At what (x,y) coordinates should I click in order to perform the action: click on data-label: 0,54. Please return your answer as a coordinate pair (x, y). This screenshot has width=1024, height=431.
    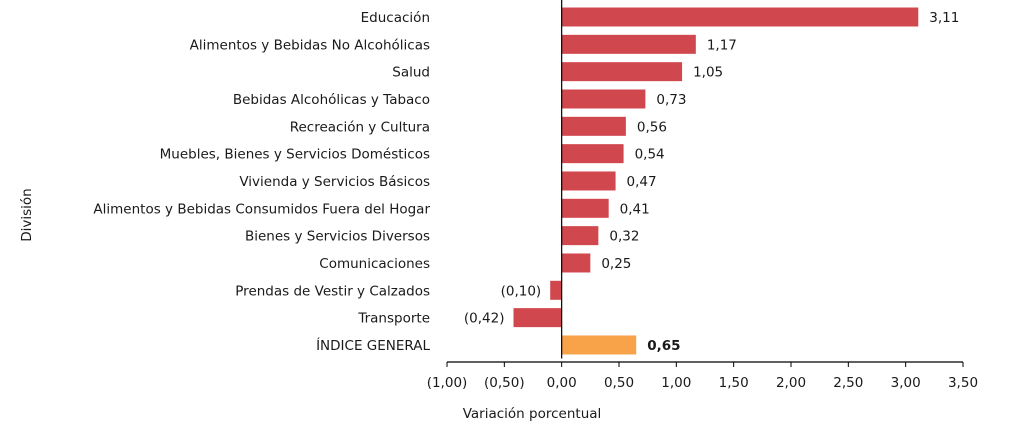
    Looking at the image, I should click on (650, 155).